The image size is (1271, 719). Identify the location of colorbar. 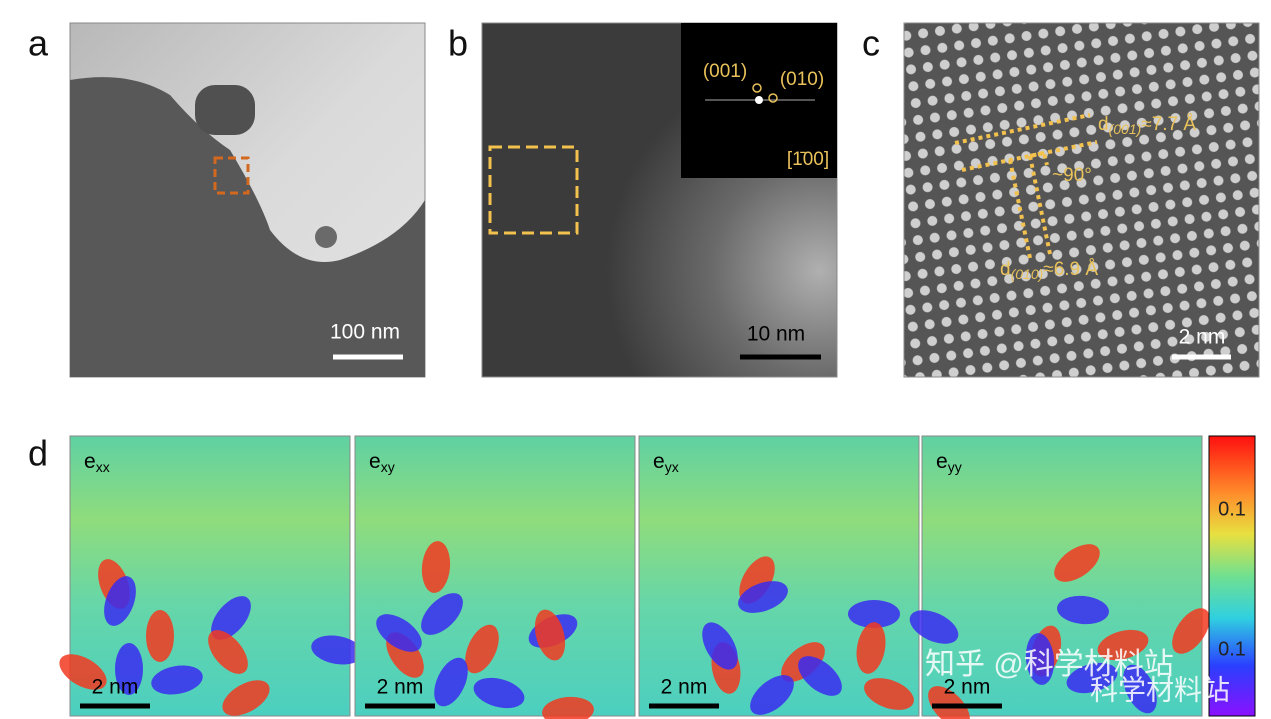
(1232, 576).